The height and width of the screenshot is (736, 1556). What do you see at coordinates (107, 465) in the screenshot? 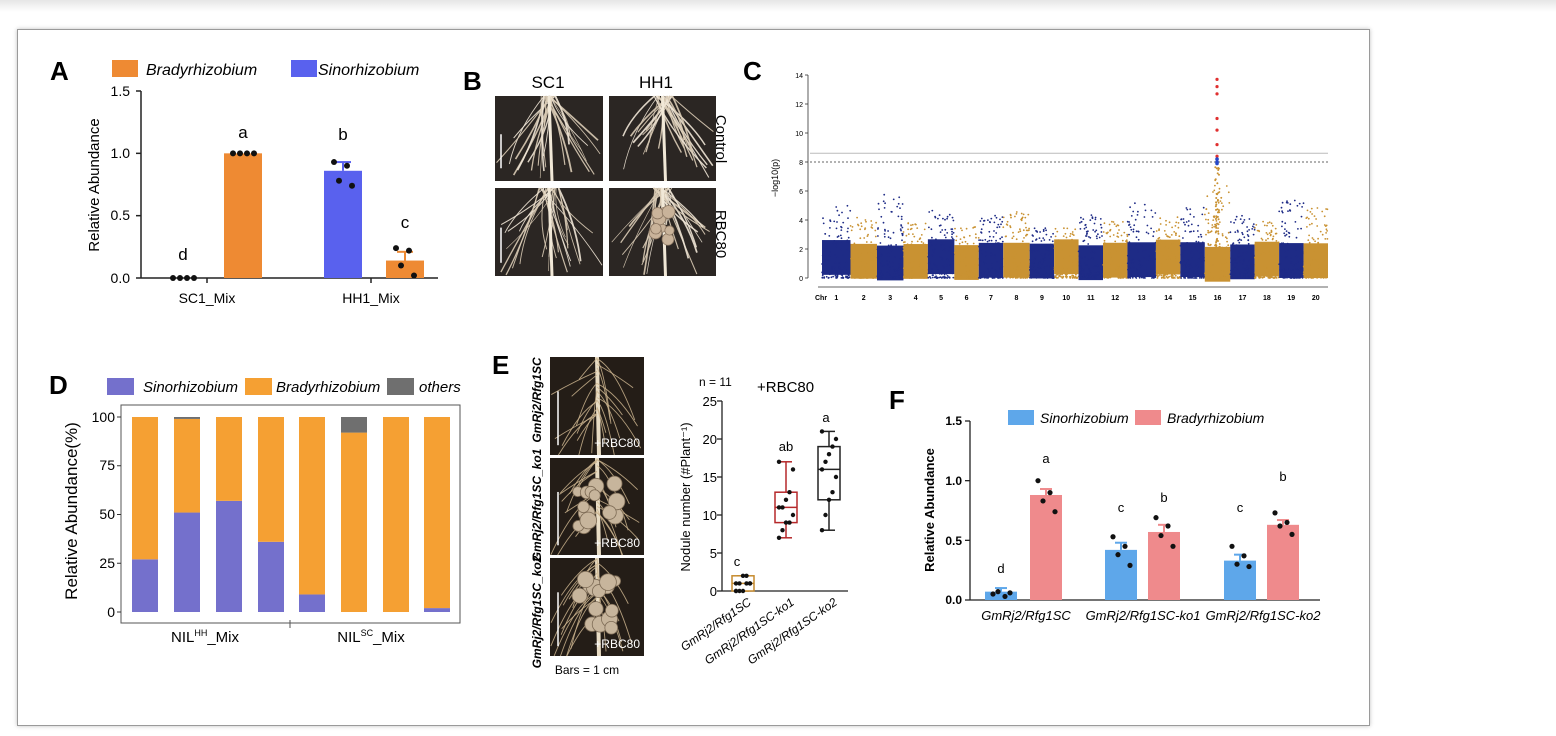
I see `panel-d-ytick: 75` at bounding box center [107, 465].